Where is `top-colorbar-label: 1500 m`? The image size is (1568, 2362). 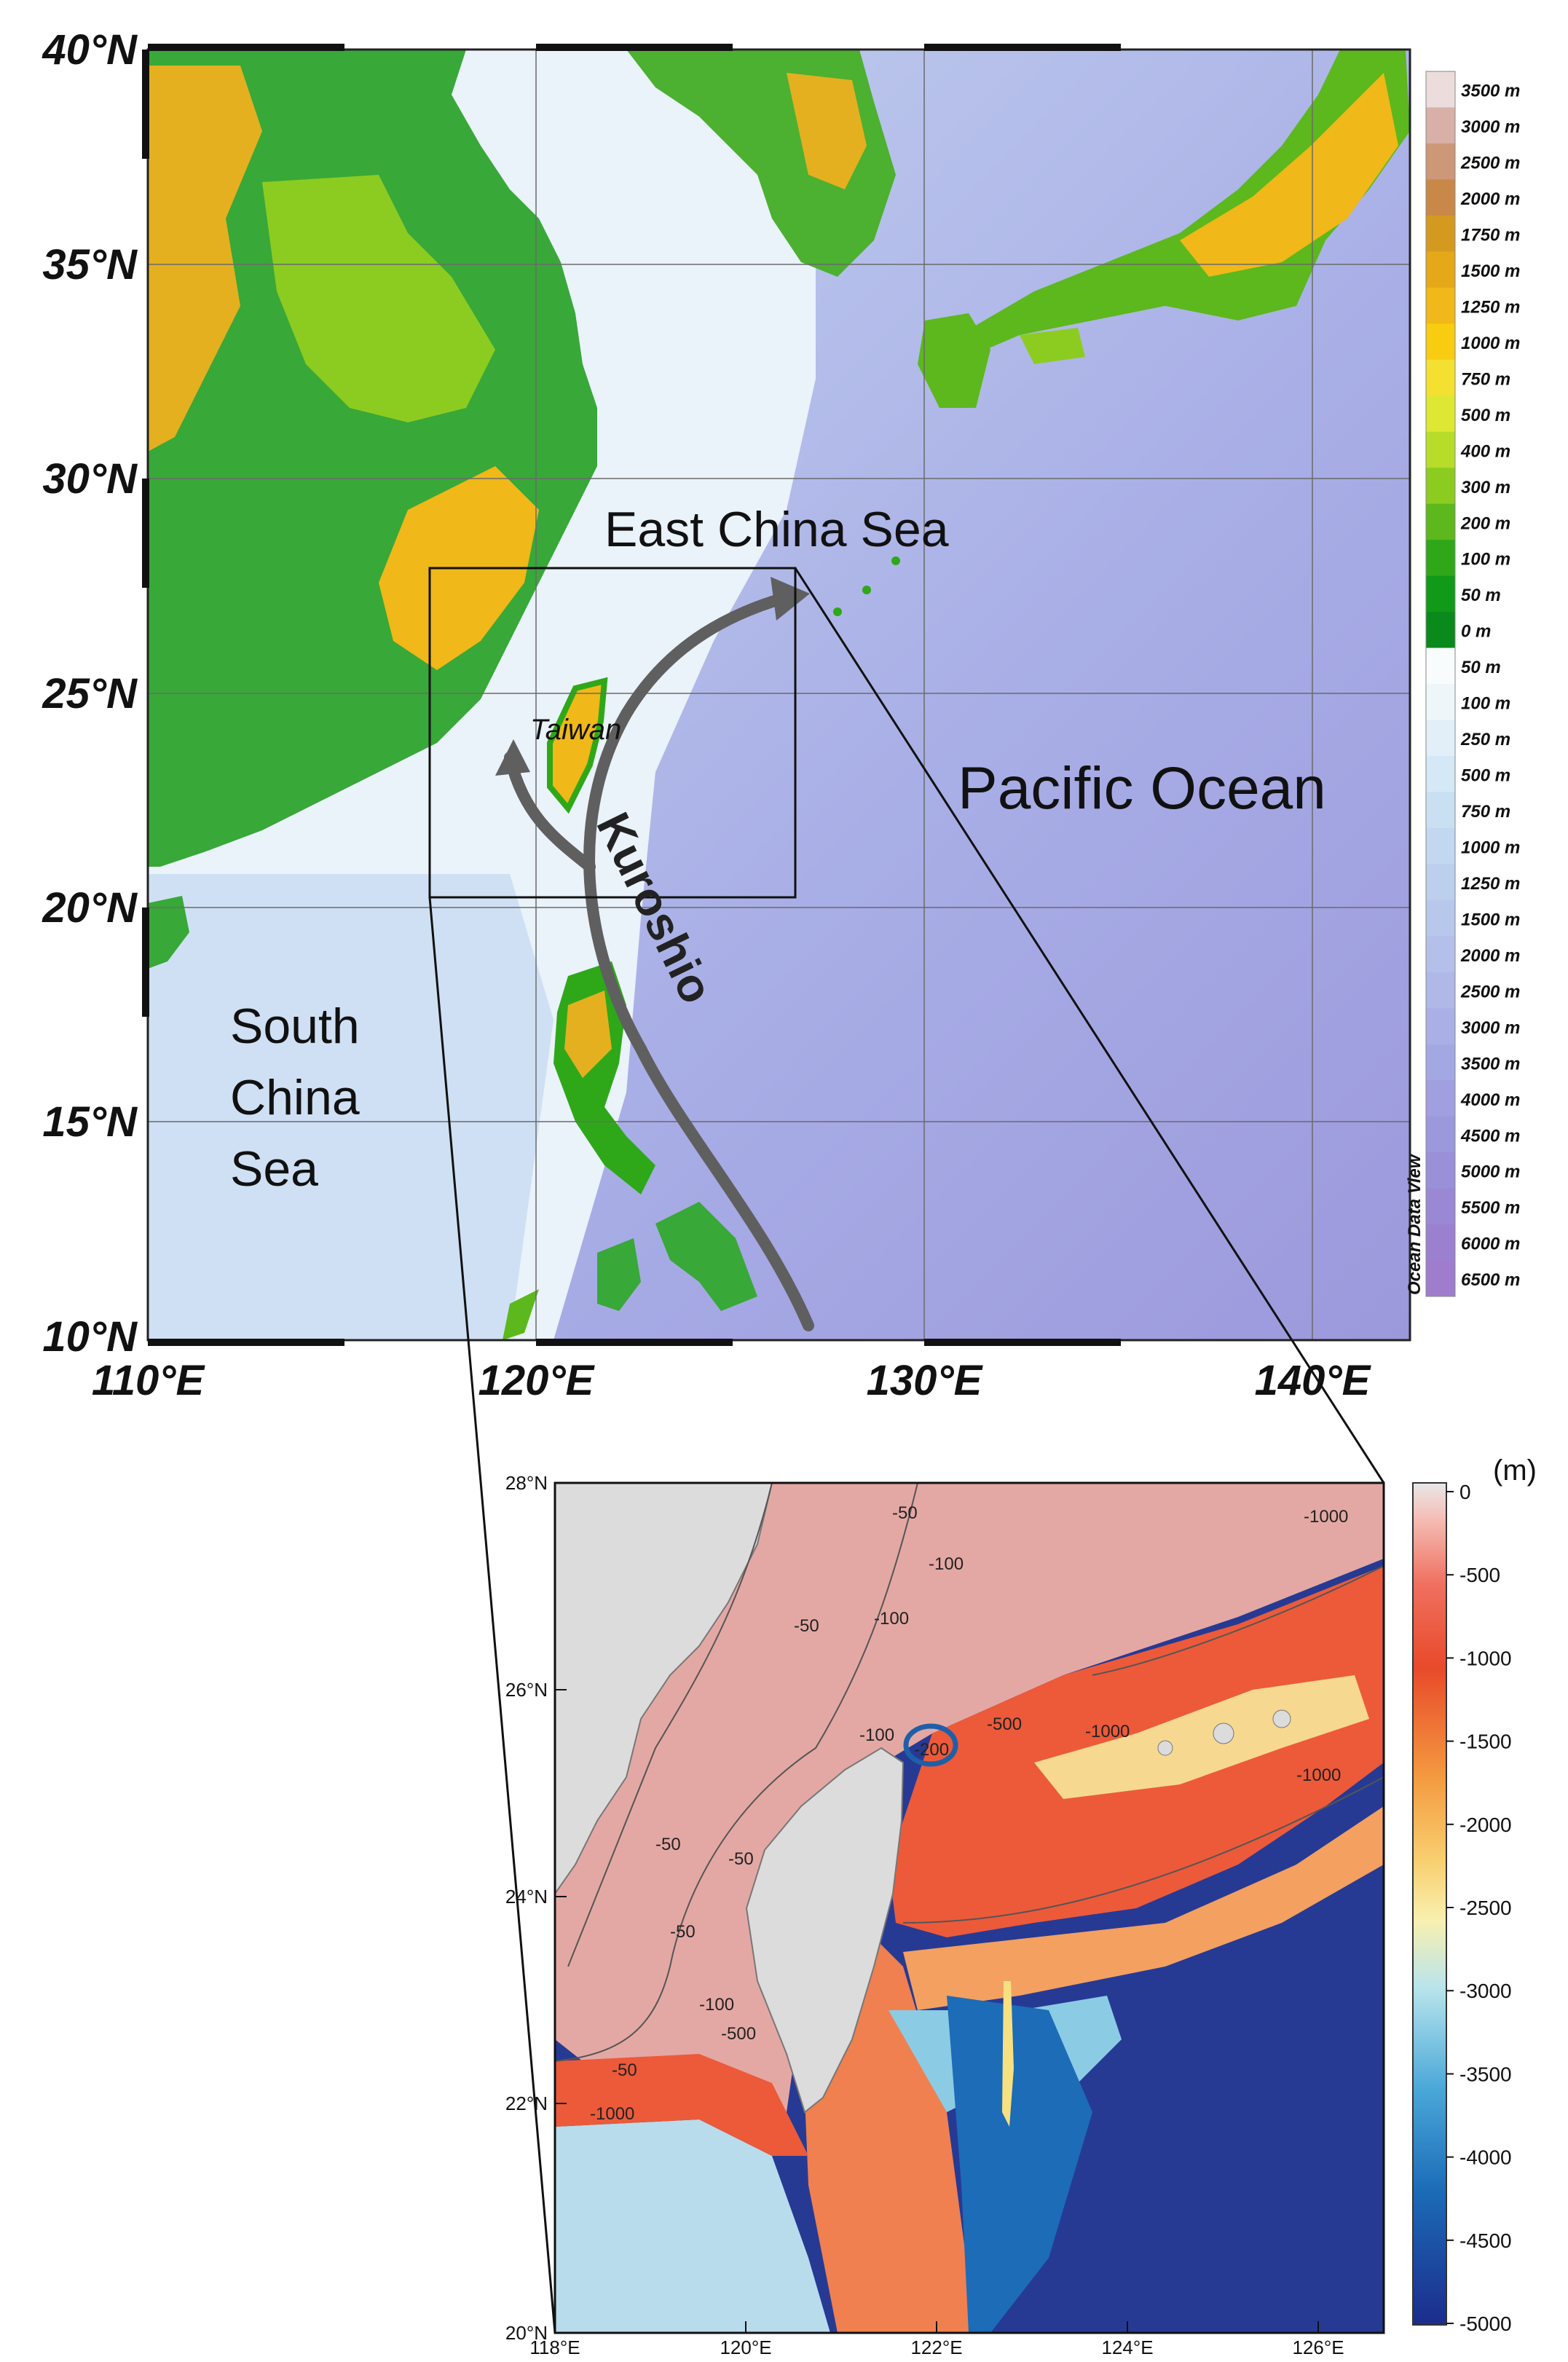
top-colorbar-label: 1500 m is located at coordinates (1490, 919).